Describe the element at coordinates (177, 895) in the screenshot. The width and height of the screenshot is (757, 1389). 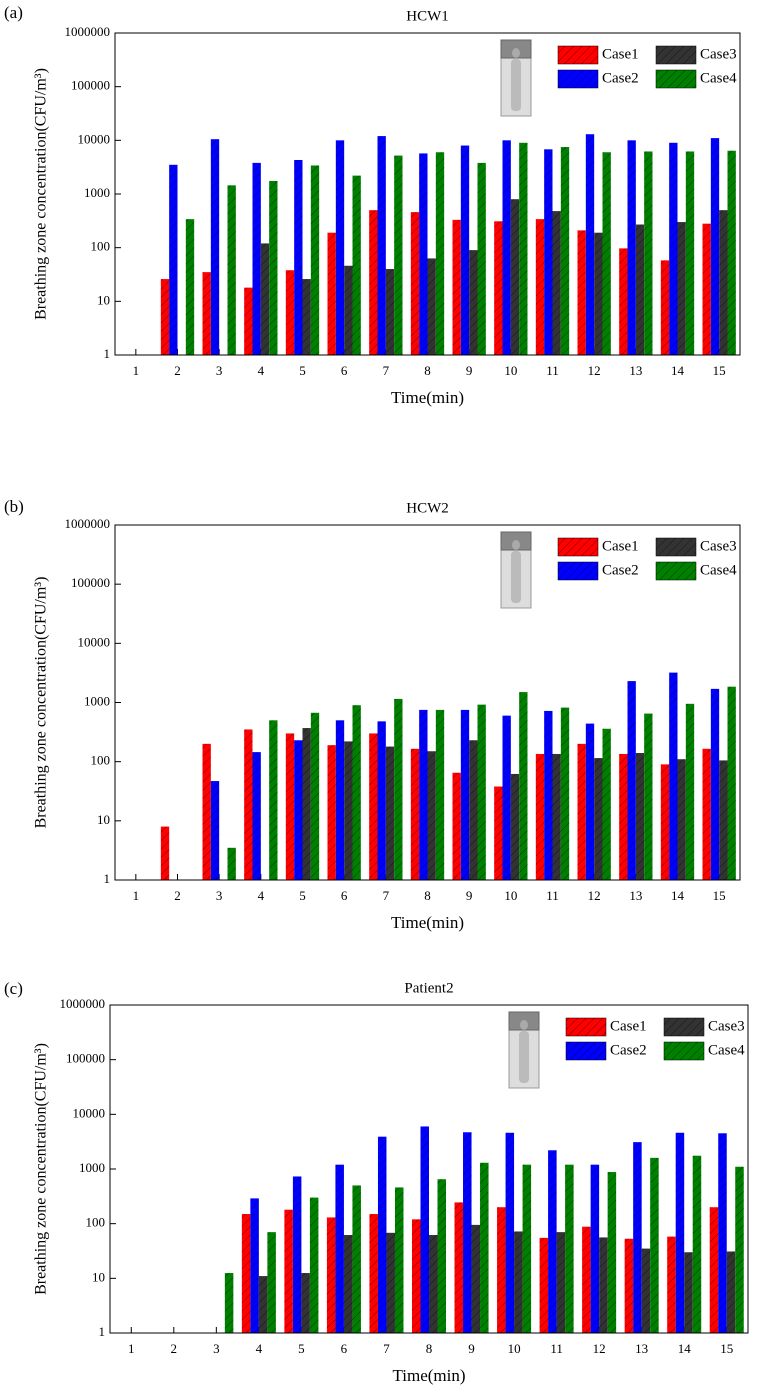
I see `x-tick-label: 2` at that location.